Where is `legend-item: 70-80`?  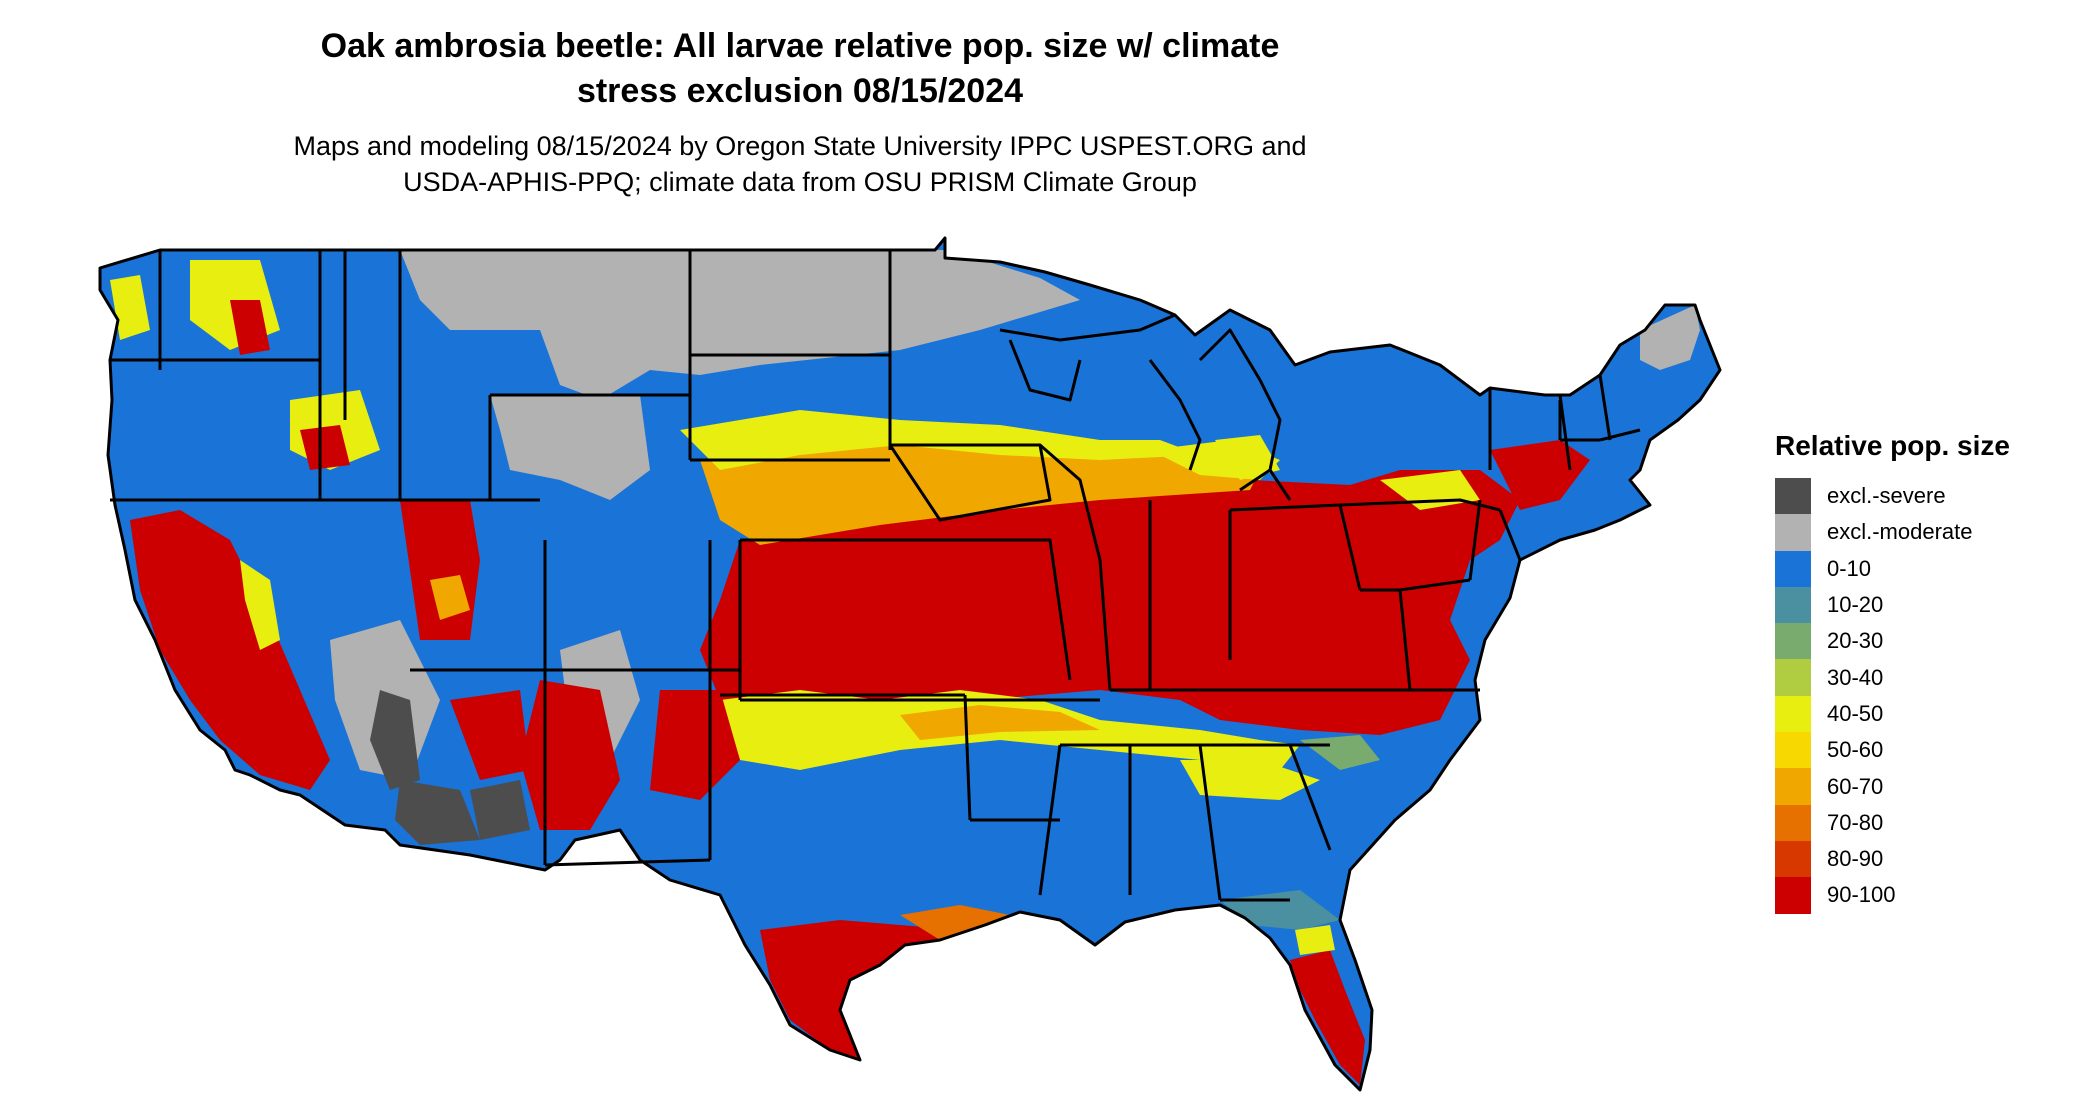 legend-item: 70-80 is located at coordinates (1892, 822).